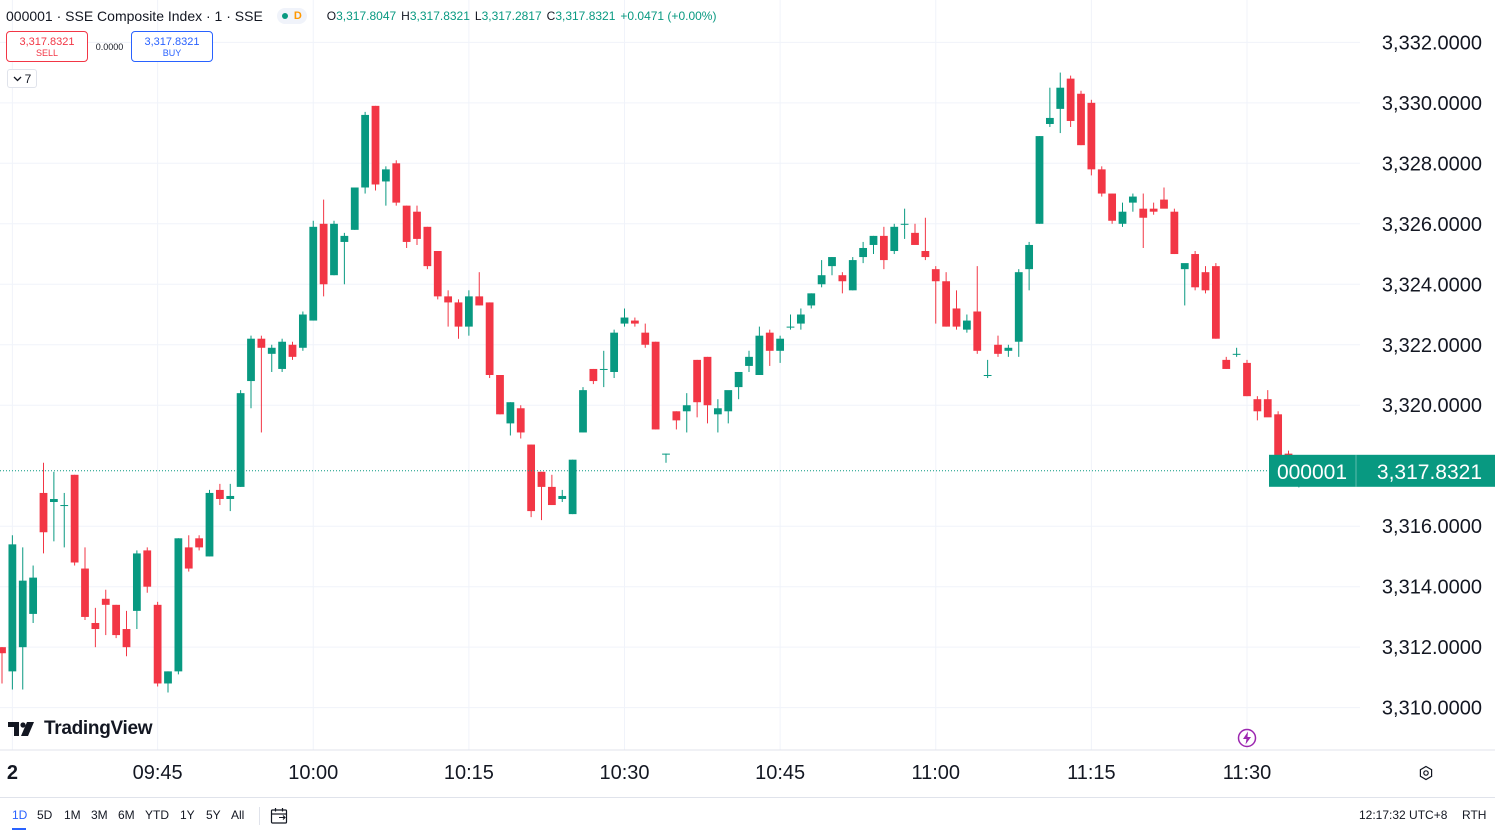 The width and height of the screenshot is (1495, 834). I want to click on tradingview-logo: TradingView, so click(80, 729).